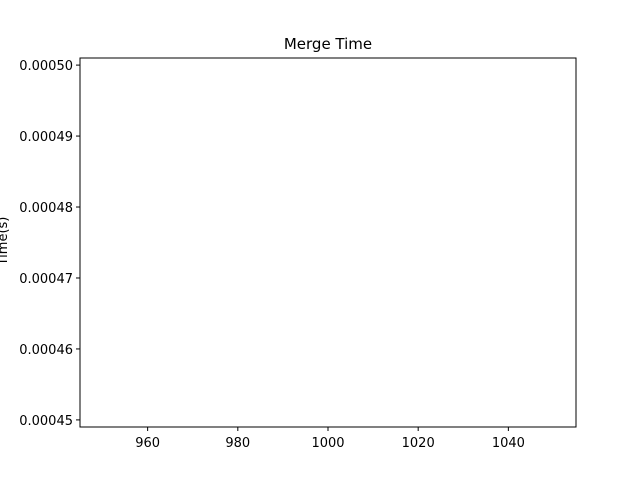 The image size is (640, 480). Describe the element at coordinates (46, 421) in the screenshot. I see `y-tick-label: 0.00045` at that location.